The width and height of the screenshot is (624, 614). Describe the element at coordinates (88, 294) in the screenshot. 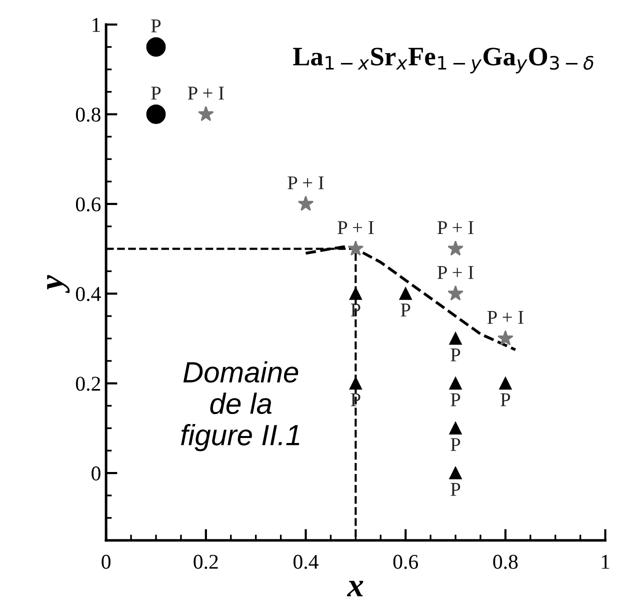

I see `y-tick-label: 0.4` at that location.